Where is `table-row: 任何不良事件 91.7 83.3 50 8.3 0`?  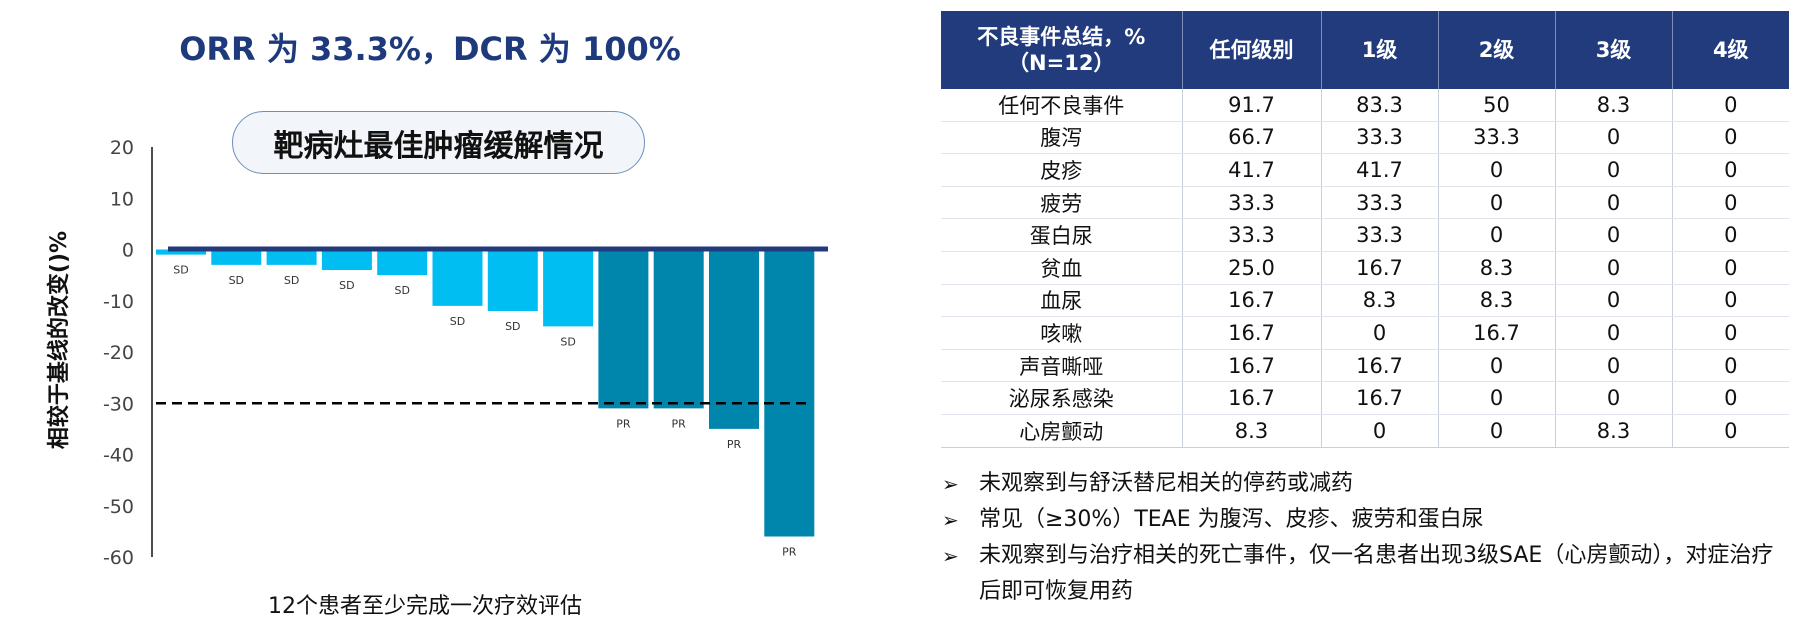 table-row: 任何不良事件 91.7 83.3 50 8.3 0 is located at coordinates (1365, 105).